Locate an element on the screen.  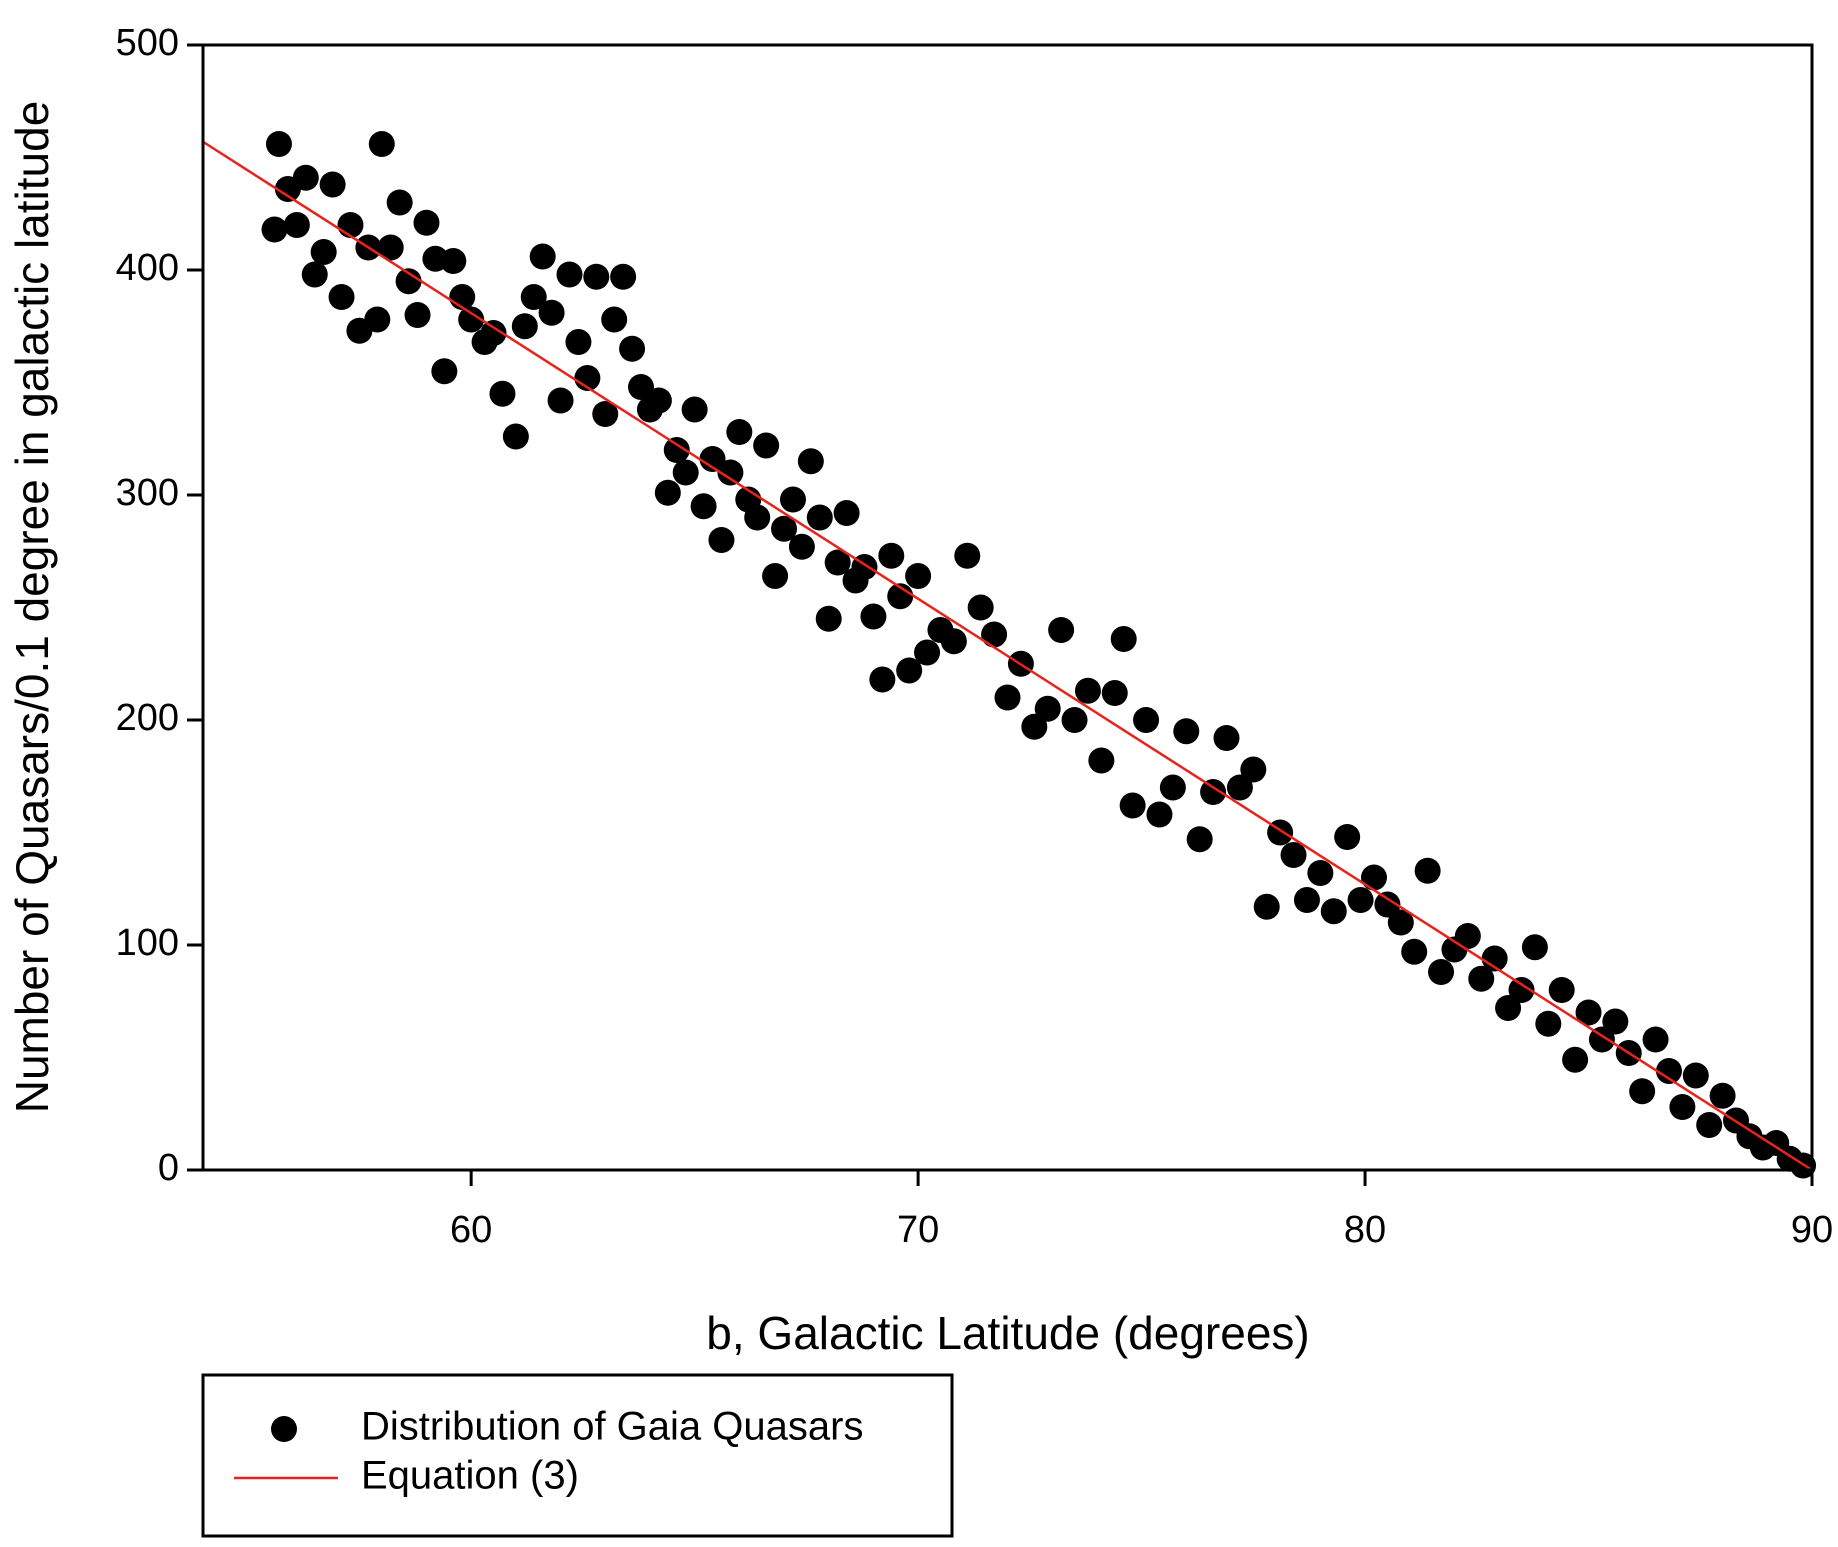
x-tick-label: 80 is located at coordinates (1365, 1230).